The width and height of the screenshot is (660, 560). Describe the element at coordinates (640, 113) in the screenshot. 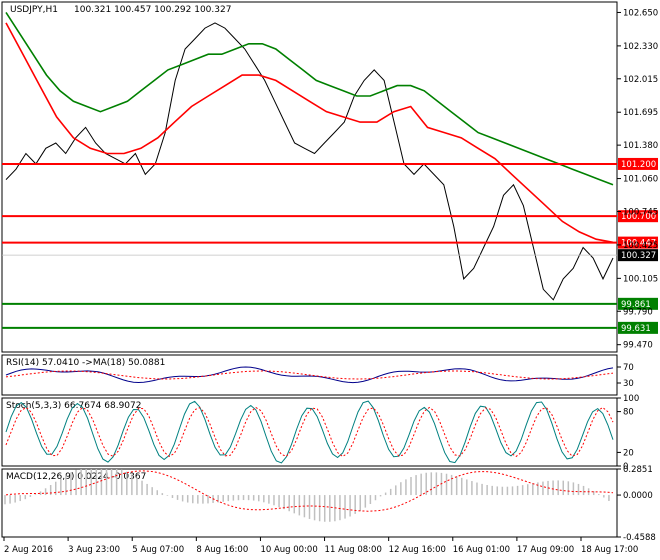

I see `price-tick-label: 101.695` at that location.